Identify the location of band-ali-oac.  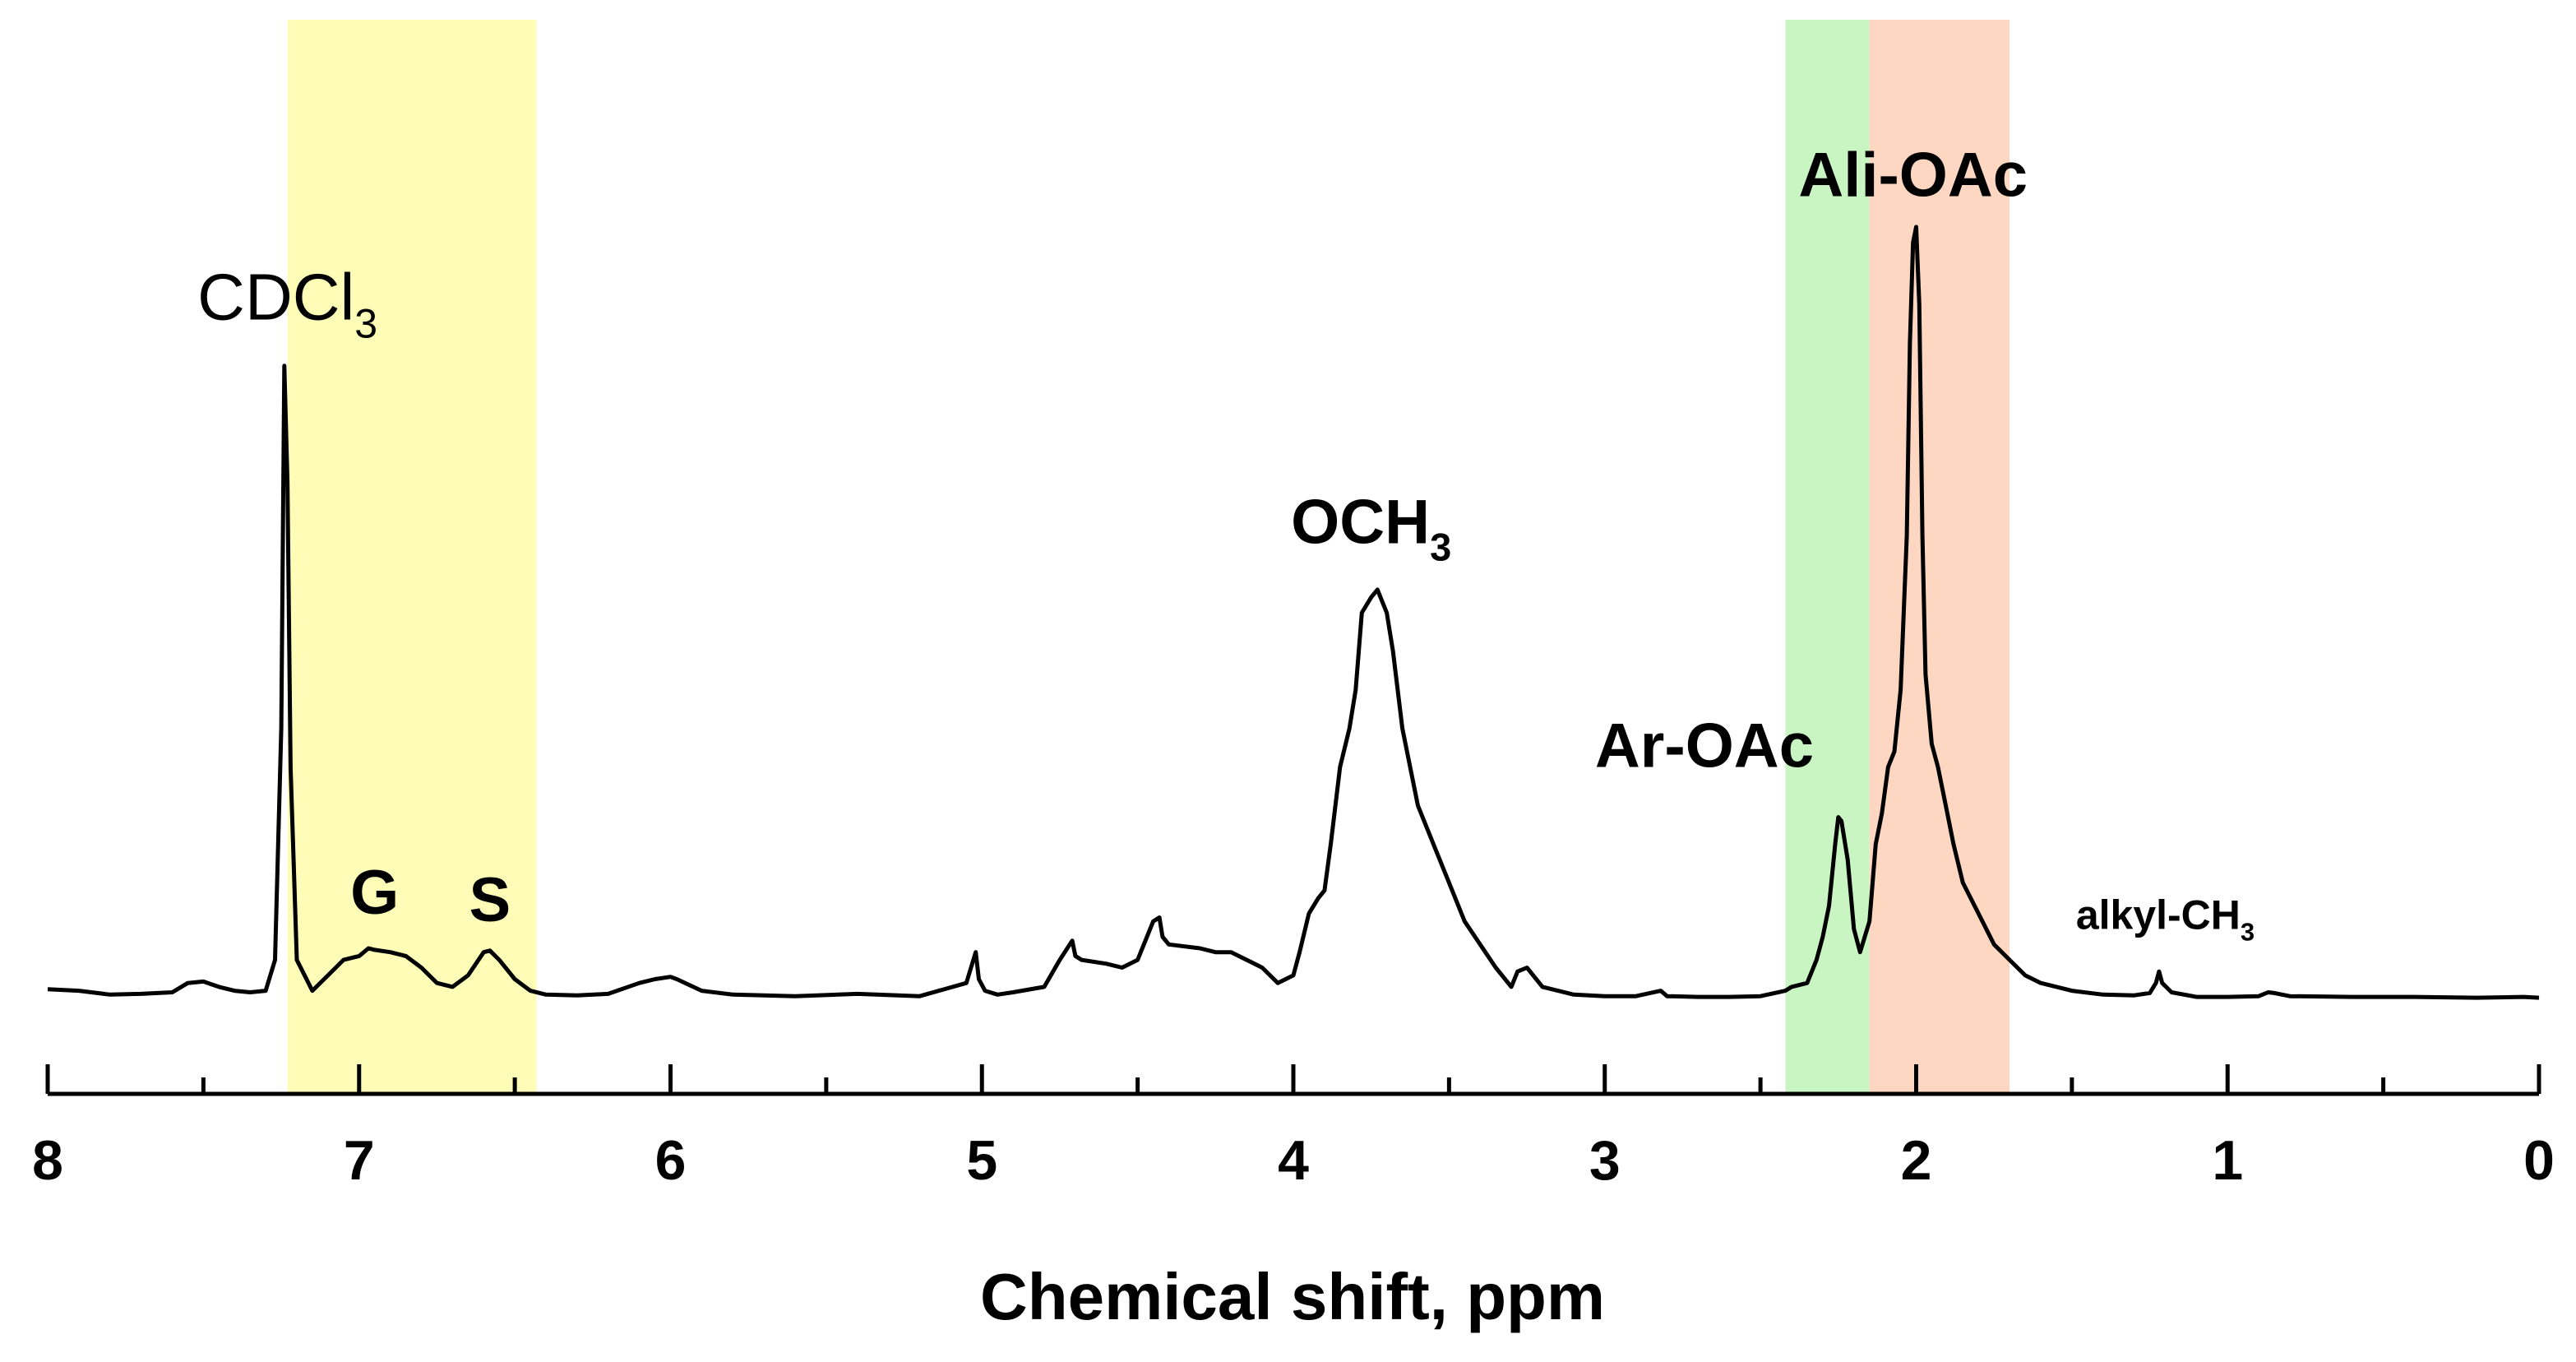
(1939, 557).